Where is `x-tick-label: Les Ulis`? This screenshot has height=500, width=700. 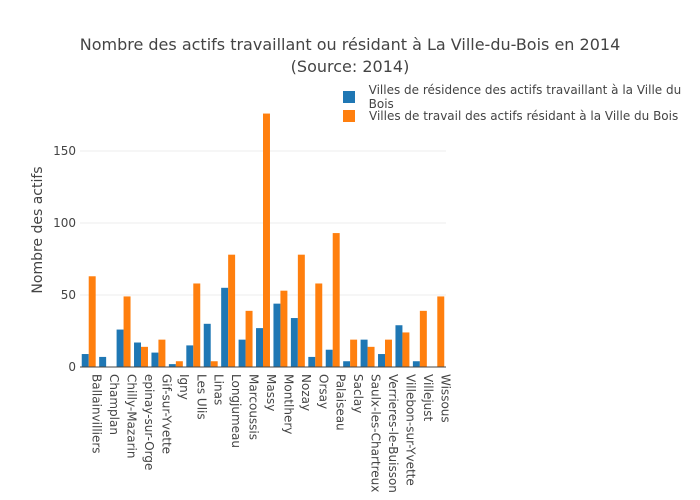
x-tick-label: Les Ulis is located at coordinates (201, 397).